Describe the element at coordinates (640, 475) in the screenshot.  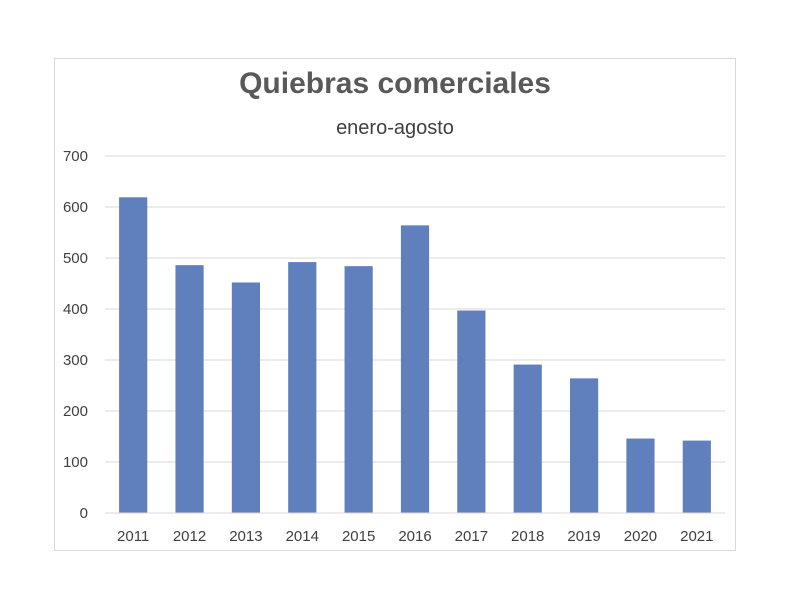
I see `bar-2020` at that location.